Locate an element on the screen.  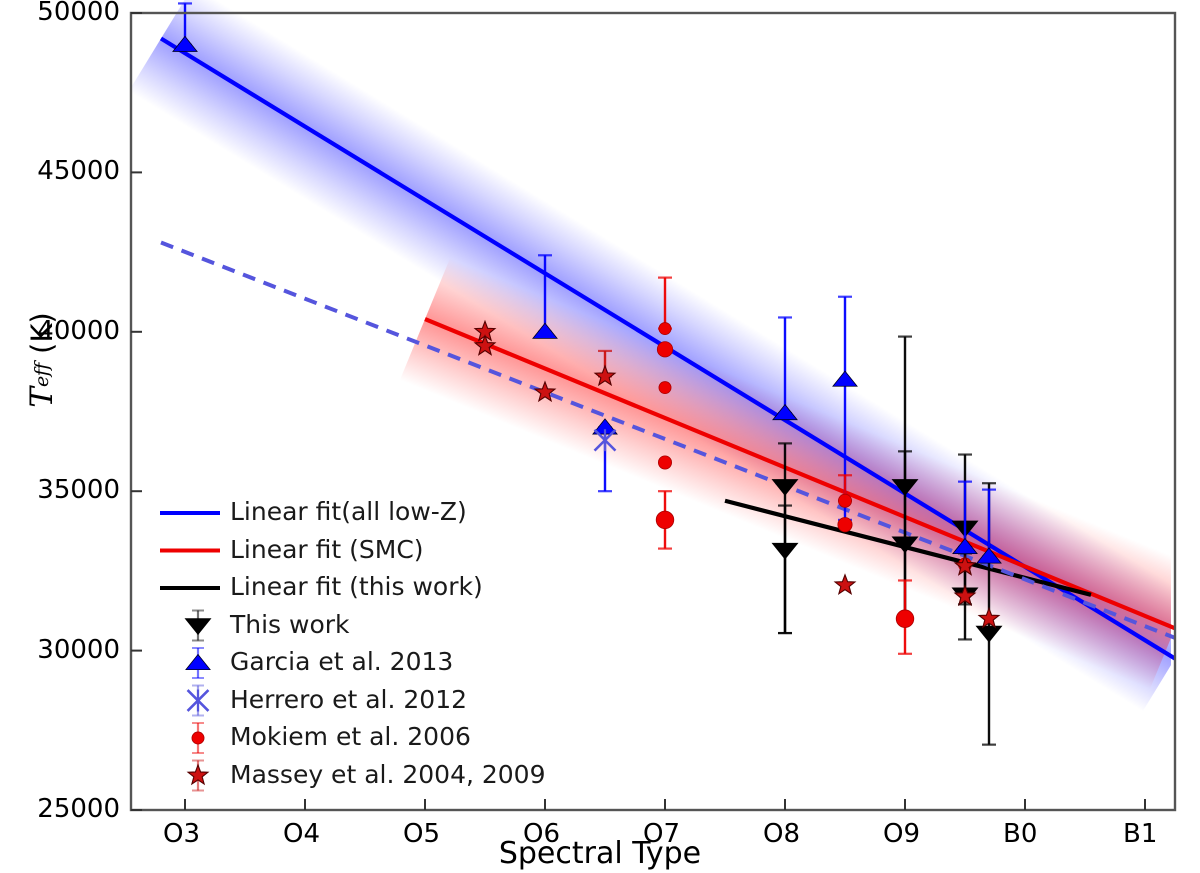
y-tick-45000: 45000 is located at coordinates (78, 171).